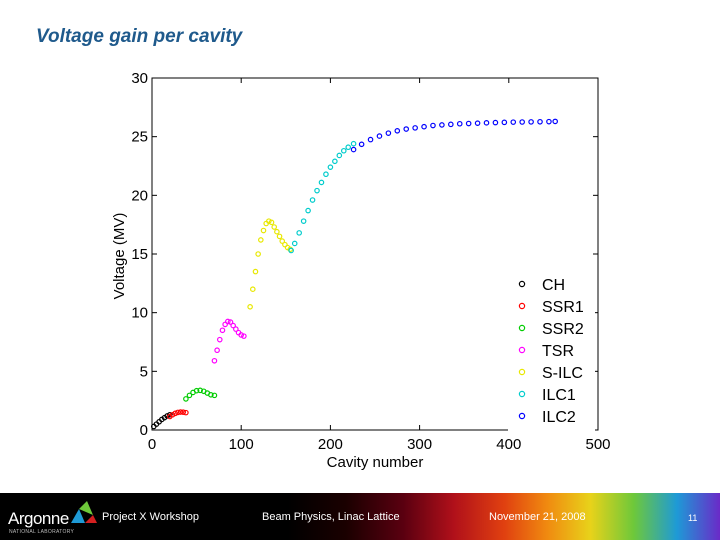 Image resolution: width=720 pixels, height=540 pixels. I want to click on y-tick-label: 30, so click(139, 78).